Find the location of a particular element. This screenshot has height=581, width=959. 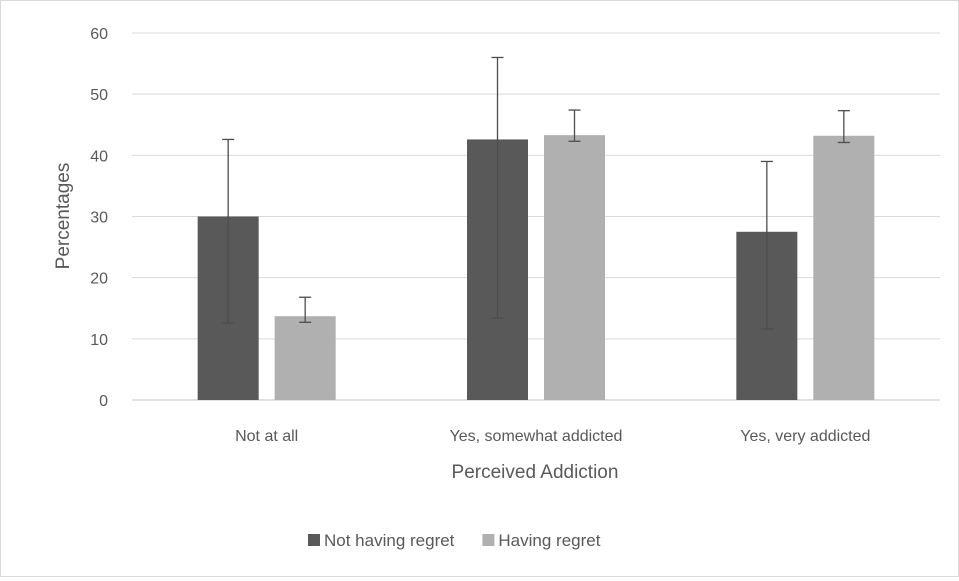

y-tick-label: 30 is located at coordinates (99, 218).